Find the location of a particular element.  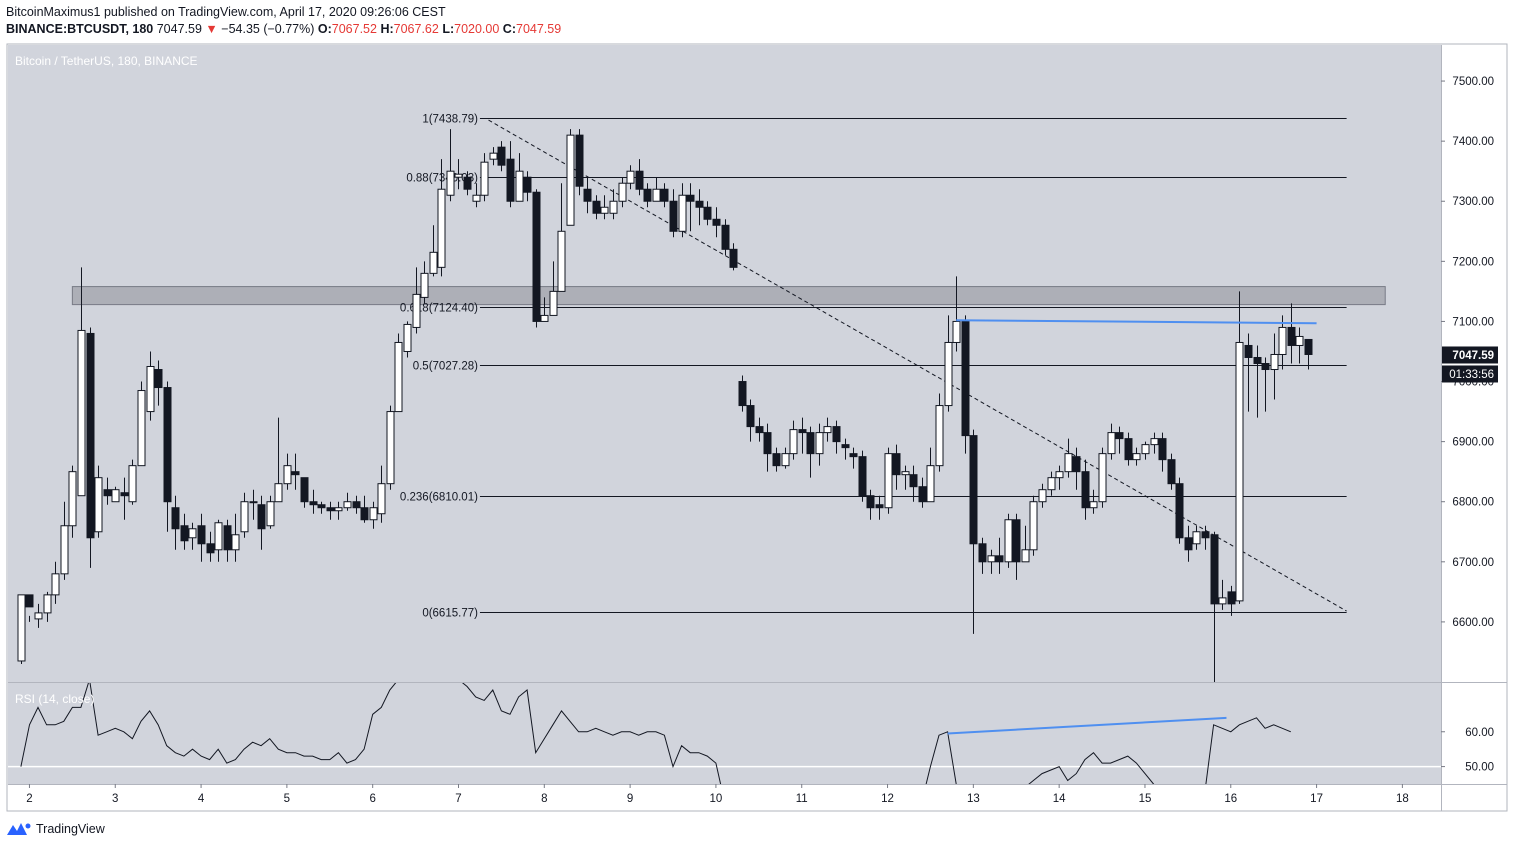

y-tick-label: 6800.00 is located at coordinates (1473, 503).